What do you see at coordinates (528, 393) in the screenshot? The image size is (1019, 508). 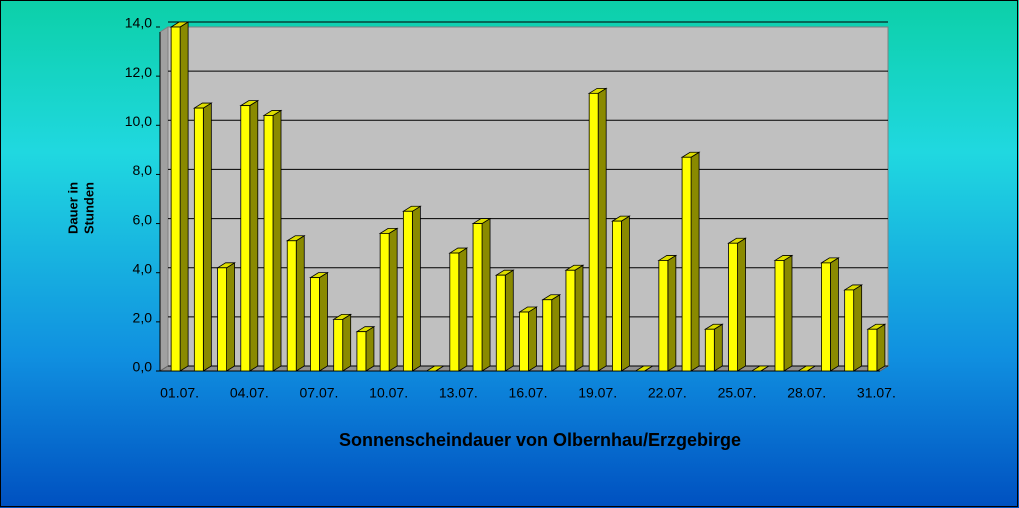 I see `x-tick-label: 16.07.` at bounding box center [528, 393].